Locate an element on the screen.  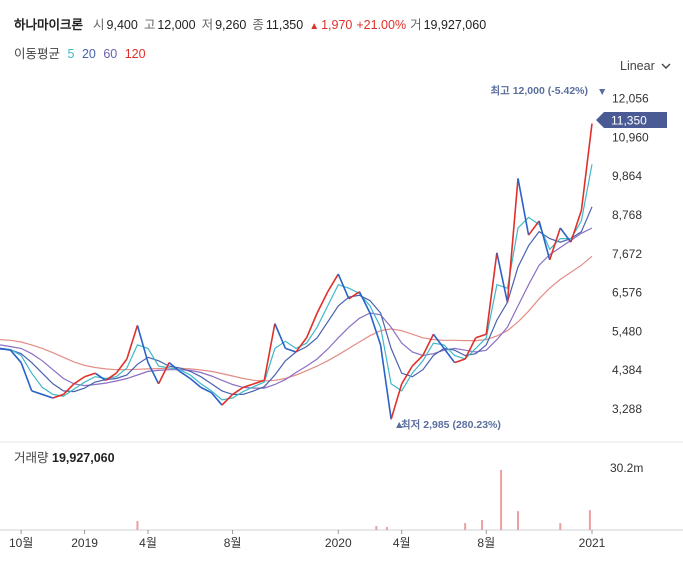
volume-label: 거 is located at coordinates (416, 25).